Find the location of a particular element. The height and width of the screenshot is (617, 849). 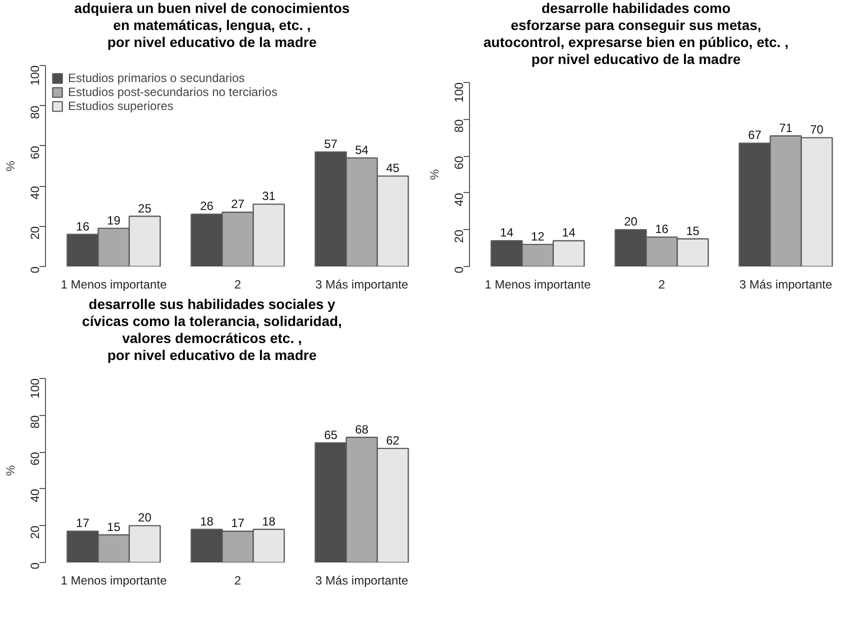

chart-title: desarrolle habilidades como esforzarse para conseguir sus metas, autocontrol, expresarse bien en público, etc. , por nivel educativo de la madre is located at coordinates (636, 34).